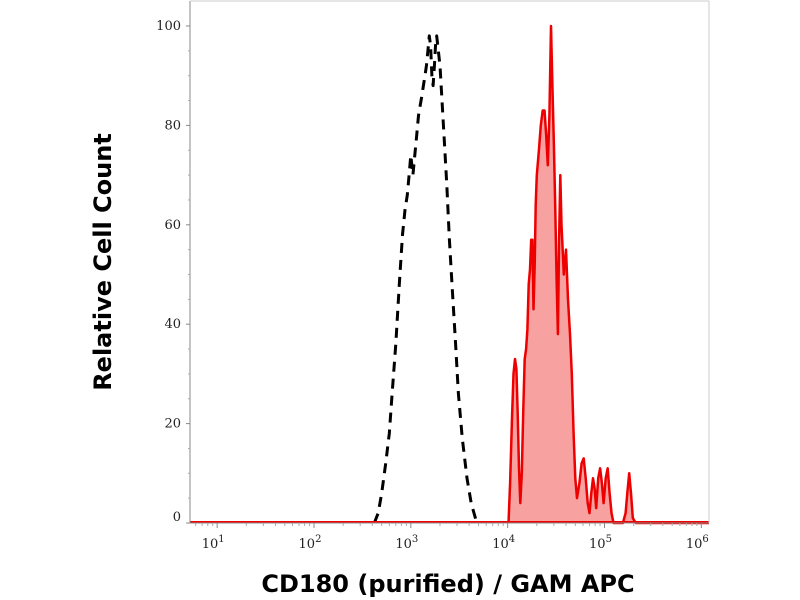 This screenshot has height=600, width=800. Describe the element at coordinates (425, 279) in the screenshot. I see `series-0-line` at that location.